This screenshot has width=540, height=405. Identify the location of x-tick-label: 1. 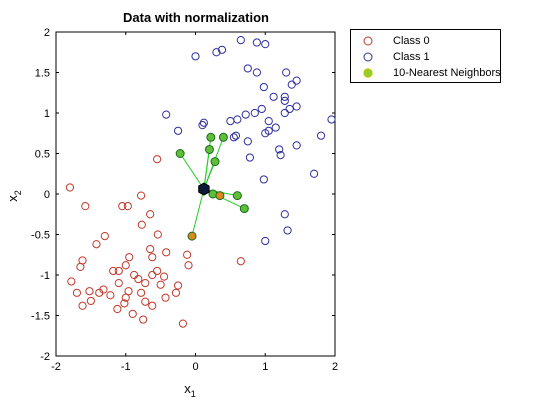
(265, 367).